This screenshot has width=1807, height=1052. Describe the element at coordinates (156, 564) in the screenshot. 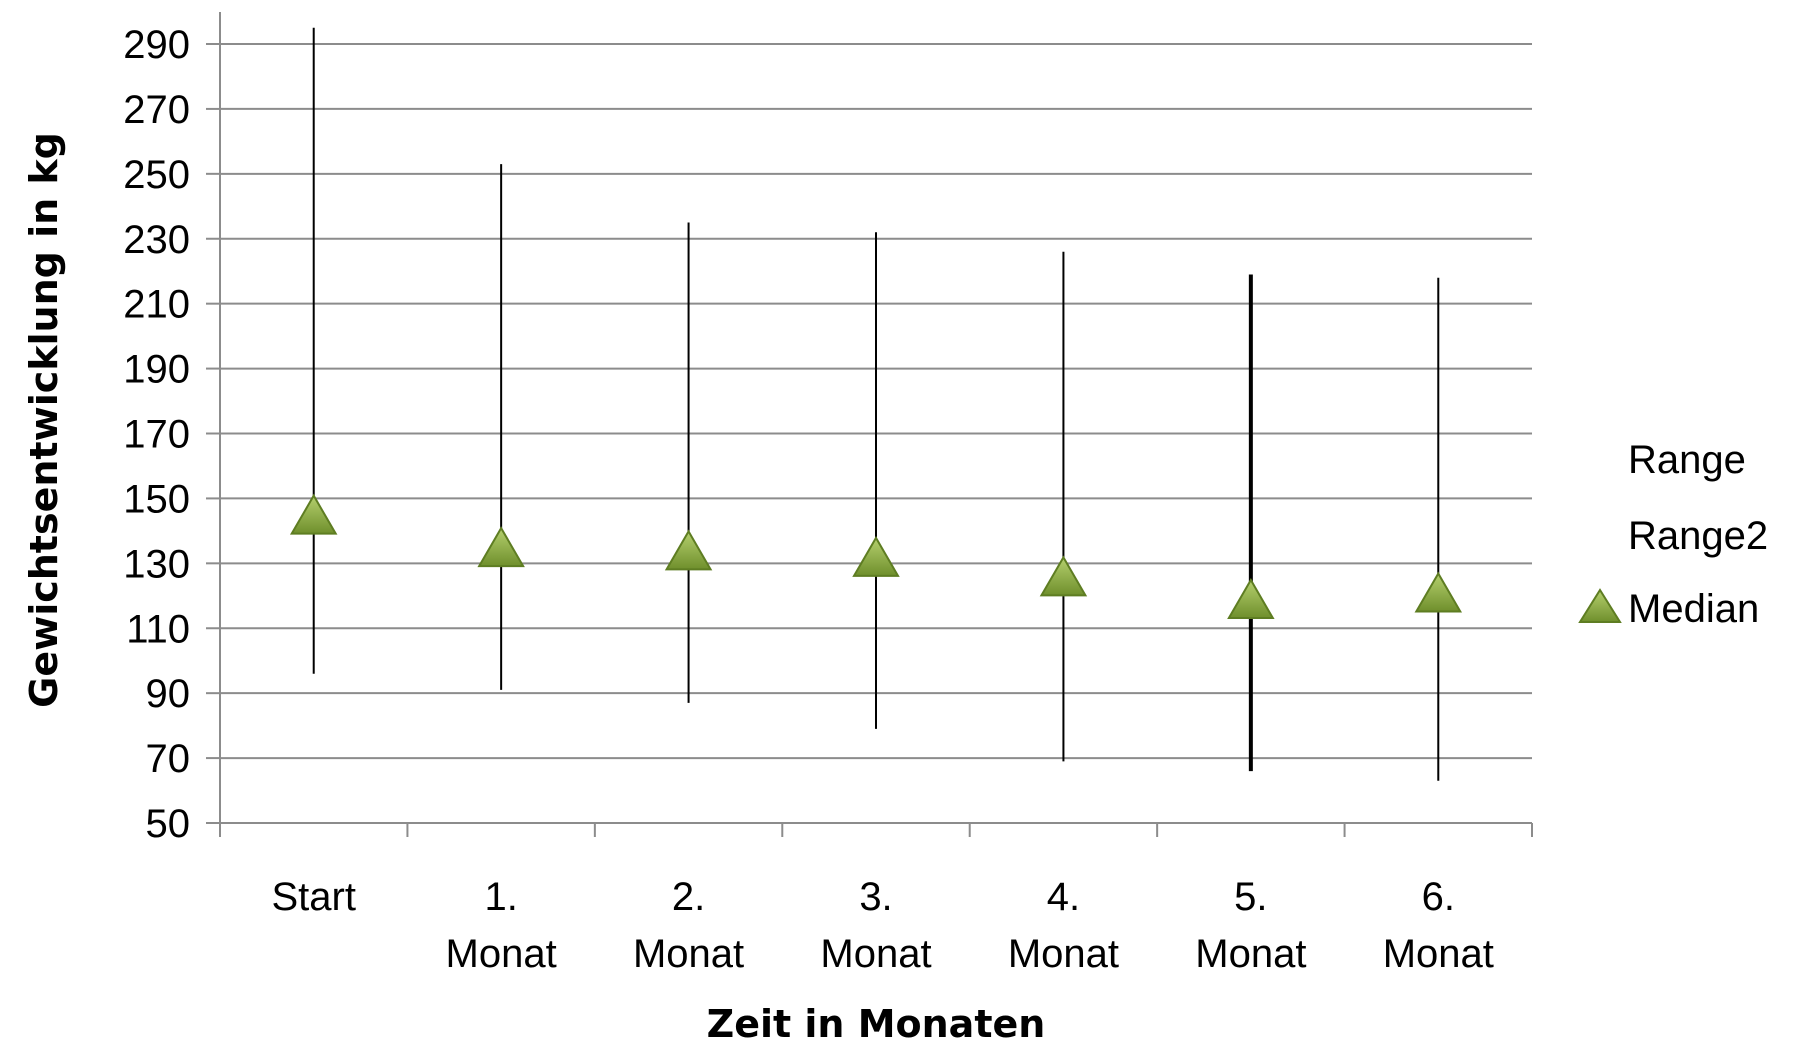

I see `y-tick-label-130: 130` at that location.